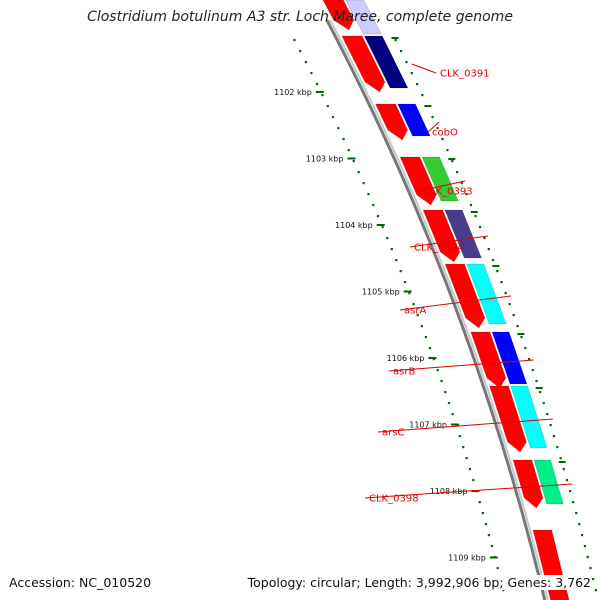 The height and width of the screenshot is (600, 600). I want to click on kbp-tick-label: 1109 kbp, so click(467, 558).